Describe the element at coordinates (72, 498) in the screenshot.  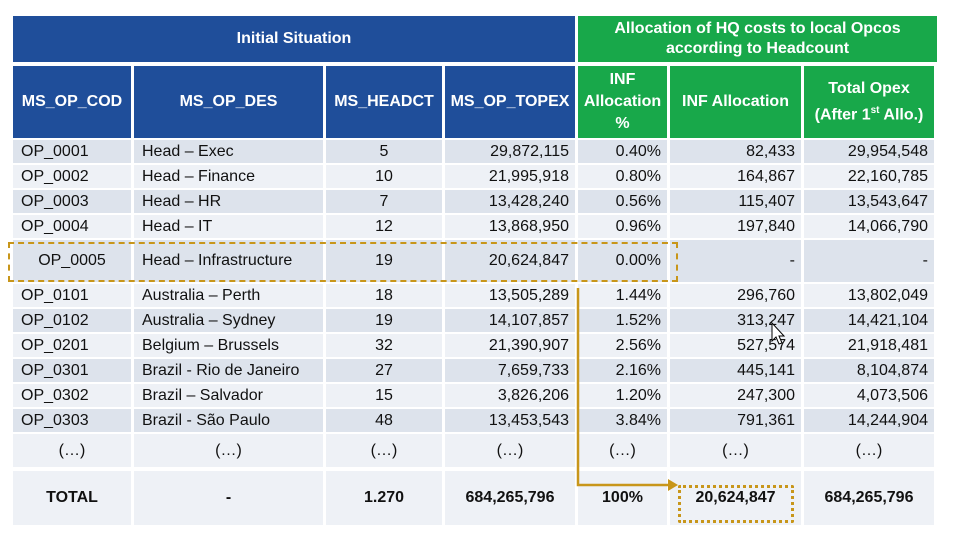
I see `total-row-code: TOTAL` at that location.